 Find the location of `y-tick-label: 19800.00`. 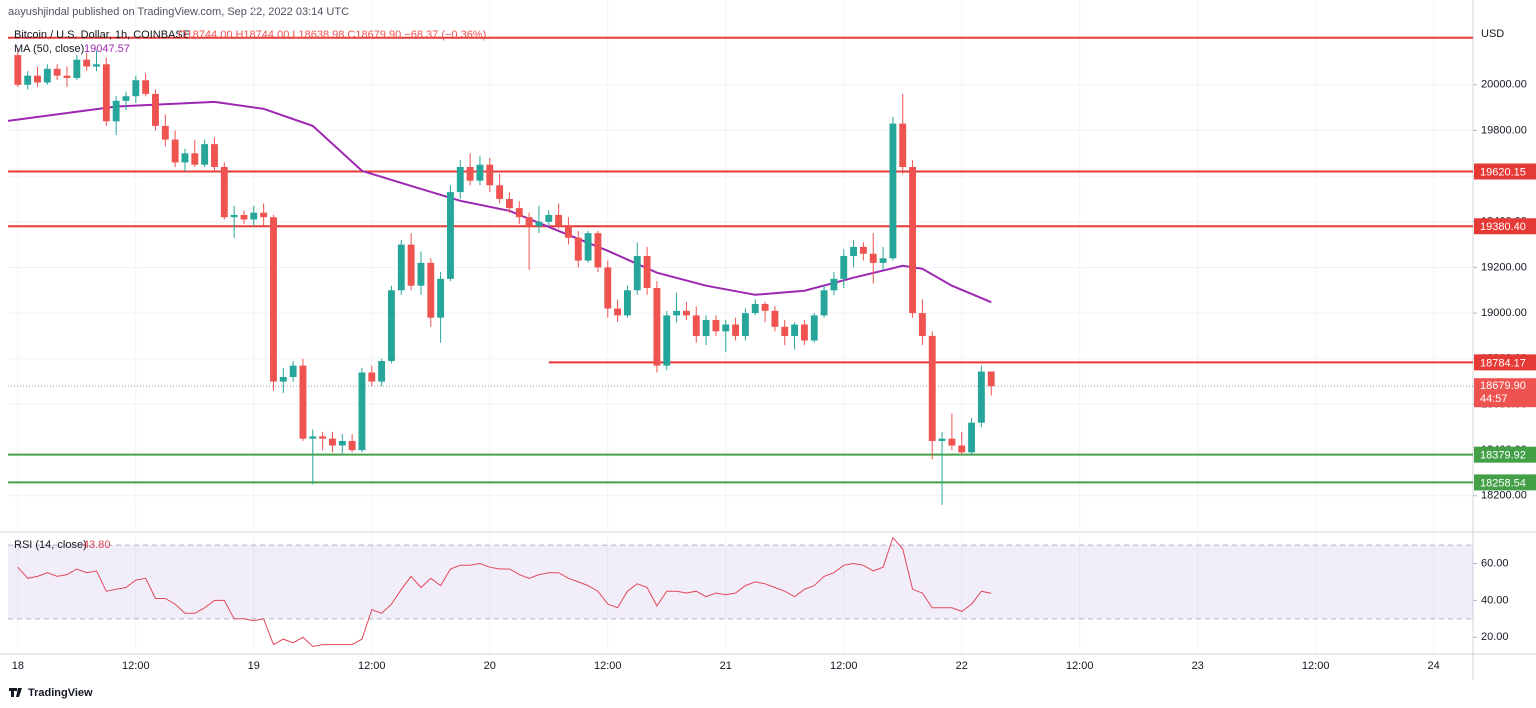

y-tick-label: 19800.00 is located at coordinates (1504, 130).